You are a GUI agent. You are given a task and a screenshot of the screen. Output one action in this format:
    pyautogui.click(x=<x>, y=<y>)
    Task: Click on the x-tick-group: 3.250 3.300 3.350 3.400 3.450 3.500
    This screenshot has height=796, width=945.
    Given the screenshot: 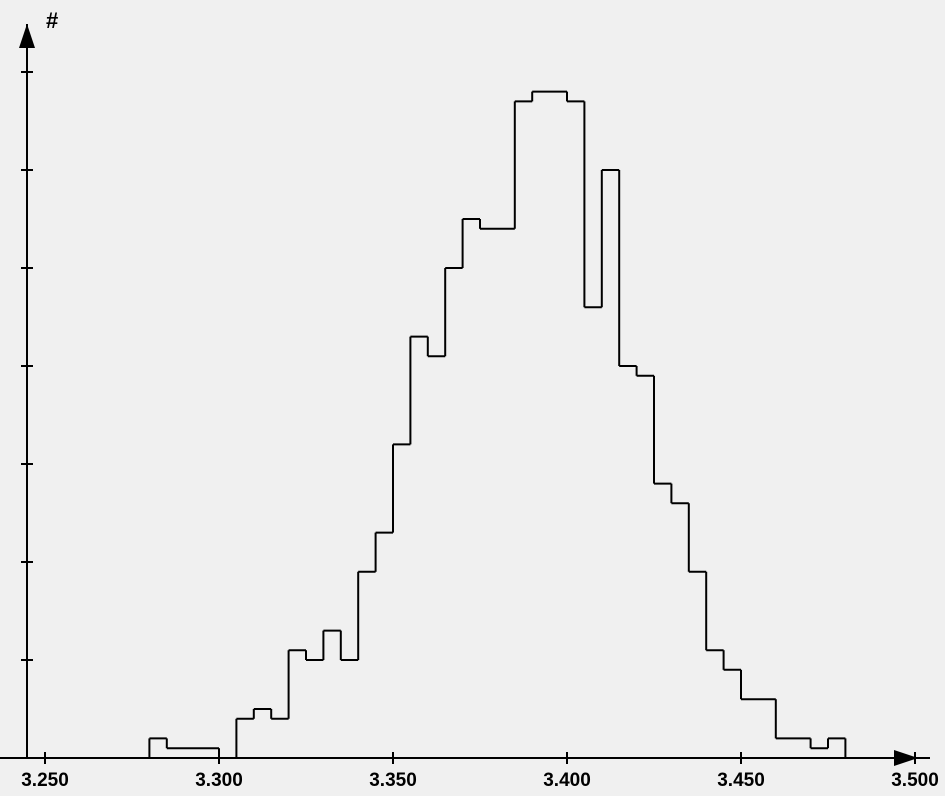 What is the action you would take?
    pyautogui.click(x=480, y=771)
    